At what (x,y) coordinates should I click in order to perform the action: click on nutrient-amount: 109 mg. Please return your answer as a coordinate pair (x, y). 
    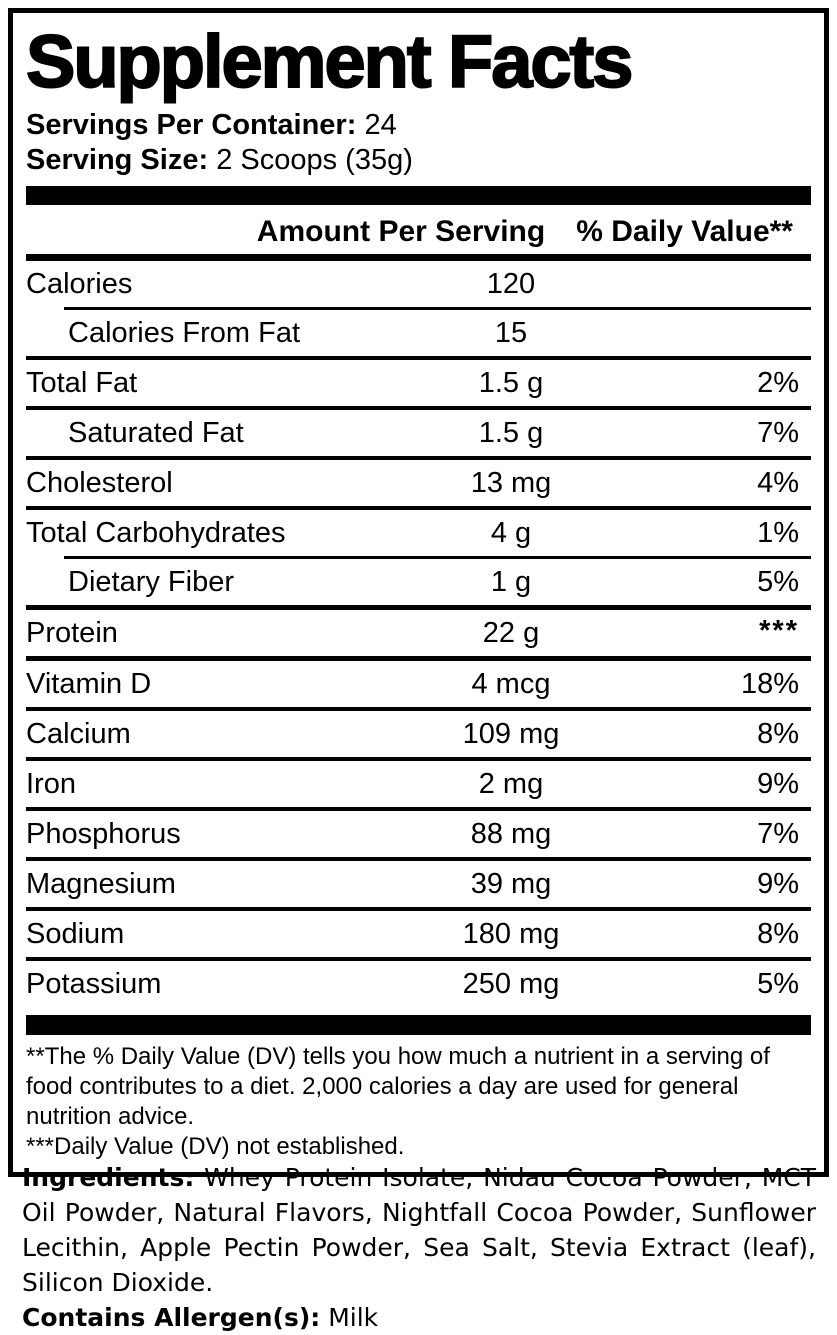
    Looking at the image, I should click on (511, 733).